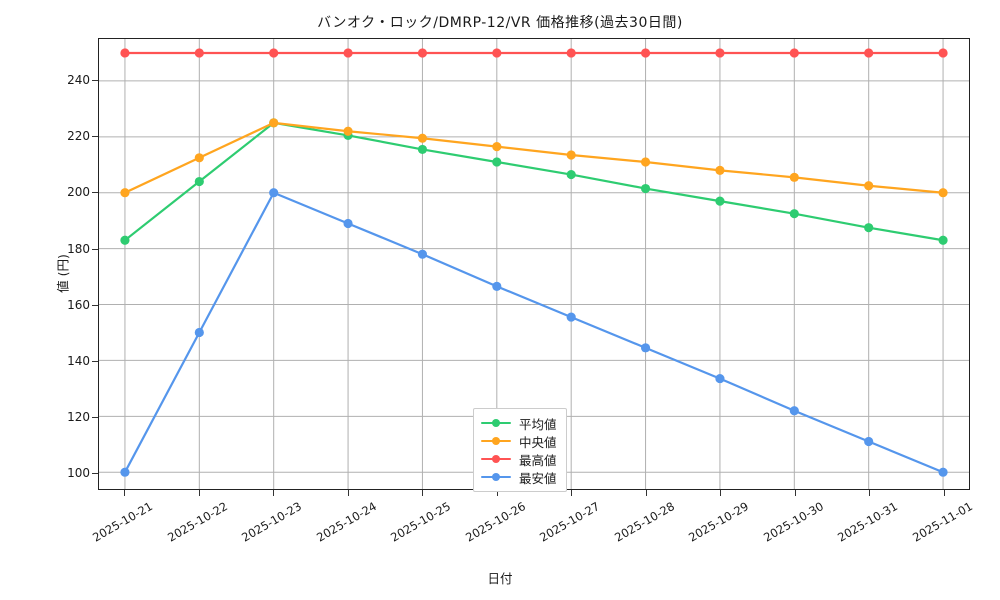  Describe the element at coordinates (538, 442) in the screenshot. I see `legend-label: 中央値` at that location.